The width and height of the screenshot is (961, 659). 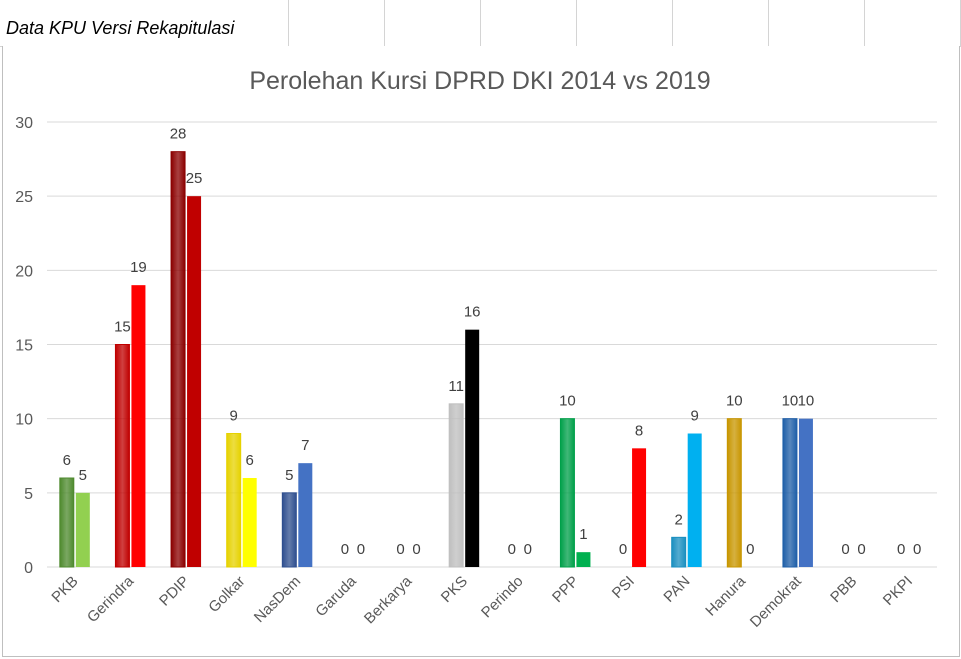 What do you see at coordinates (898, 591) in the screenshot?
I see `x-tick-label: PKPI` at bounding box center [898, 591].